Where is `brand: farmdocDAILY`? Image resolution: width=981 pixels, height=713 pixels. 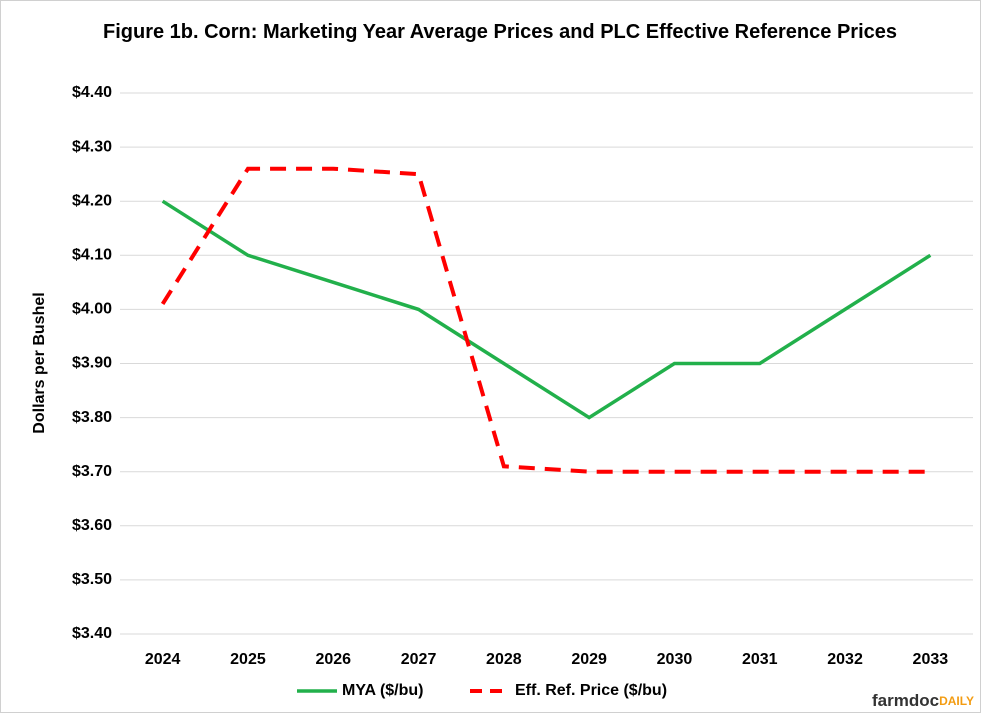
brand: farmdocDAILY is located at coordinates (923, 700).